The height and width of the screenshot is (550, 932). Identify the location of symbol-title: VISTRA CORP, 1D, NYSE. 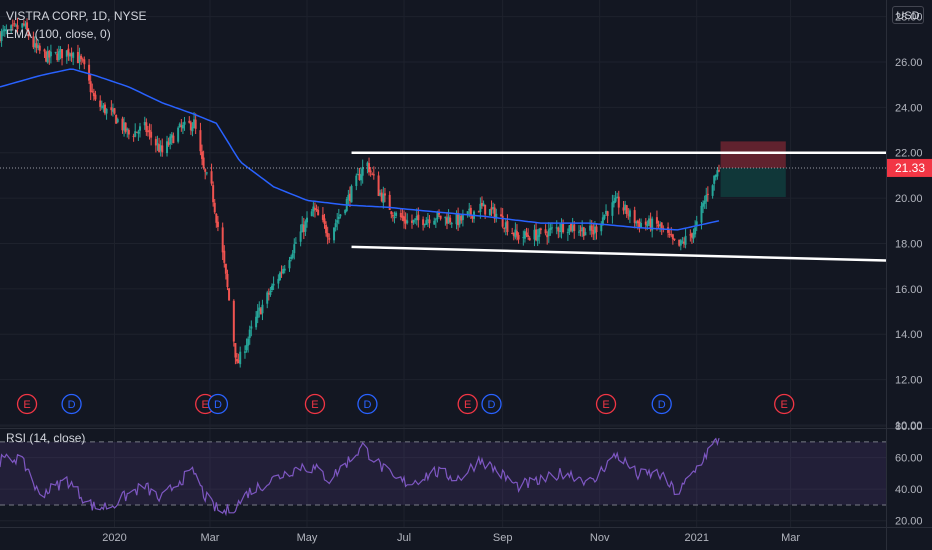
(76, 16).